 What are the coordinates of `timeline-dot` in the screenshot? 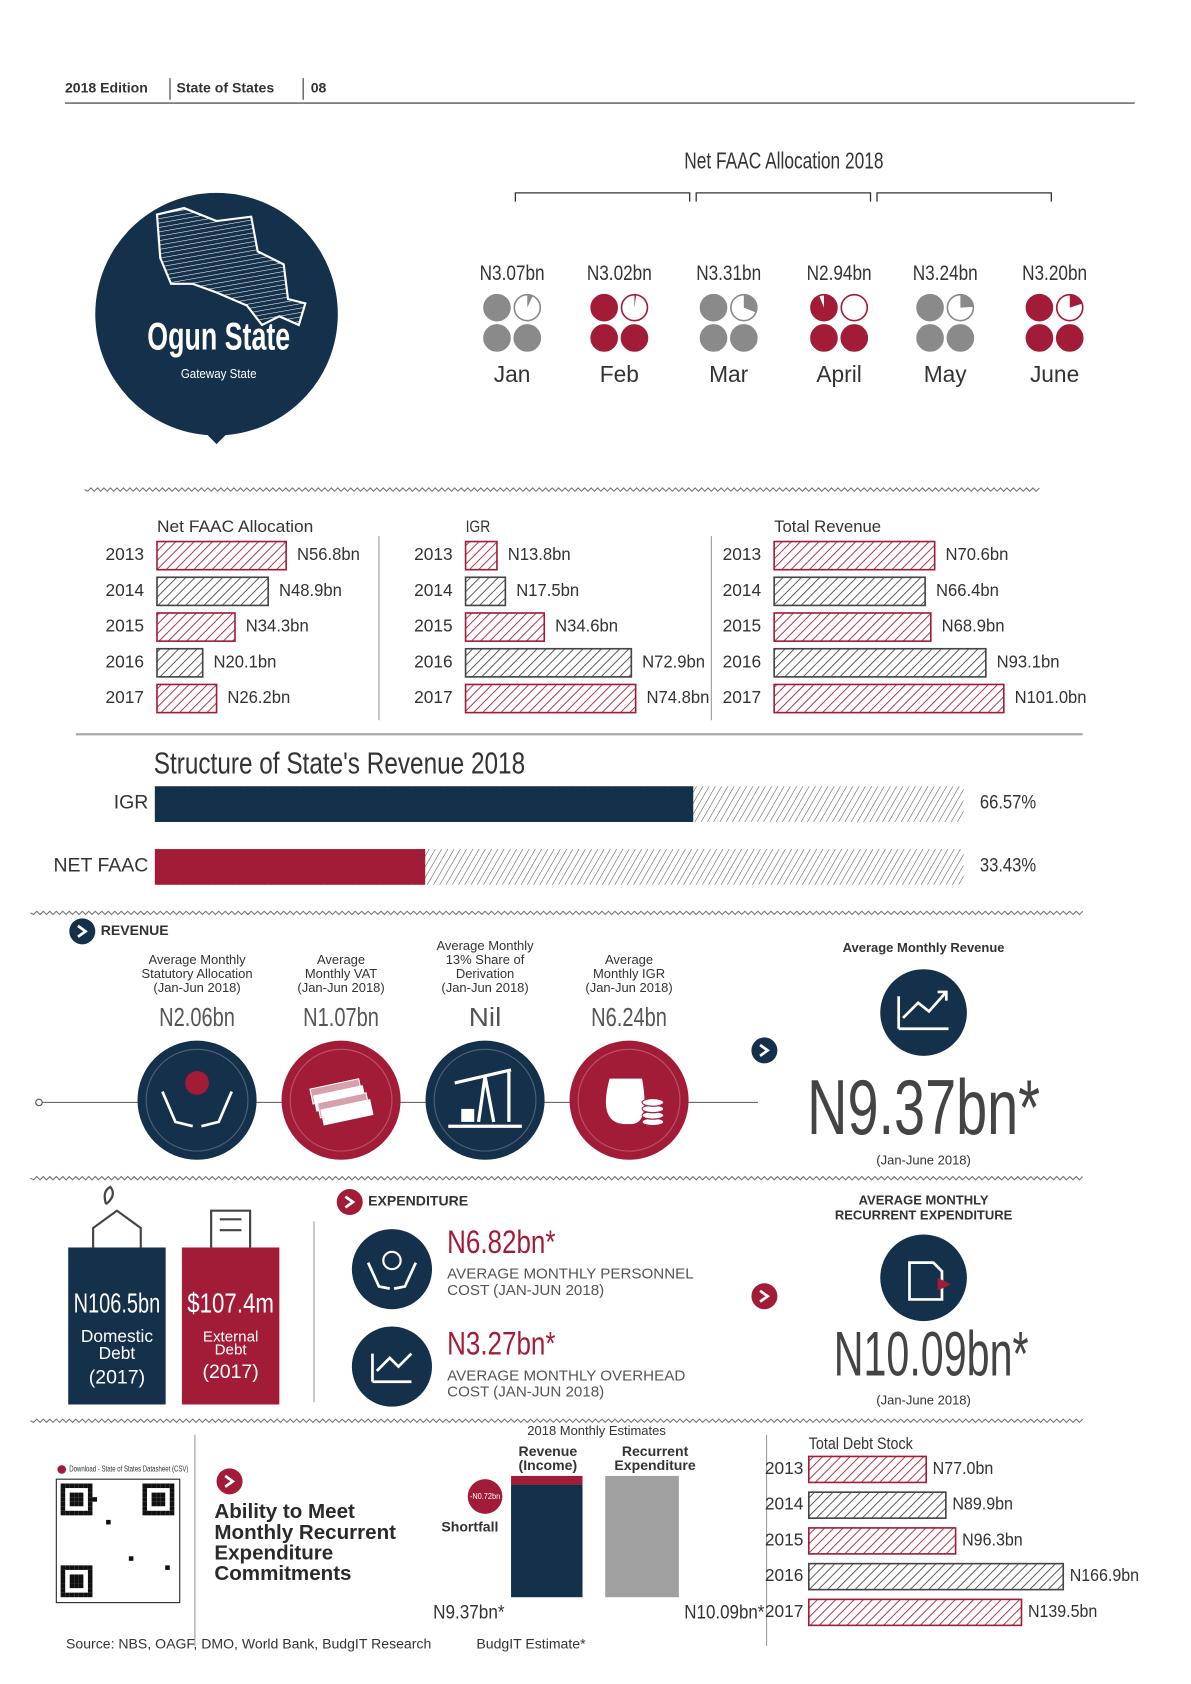 It's located at (39, 1102).